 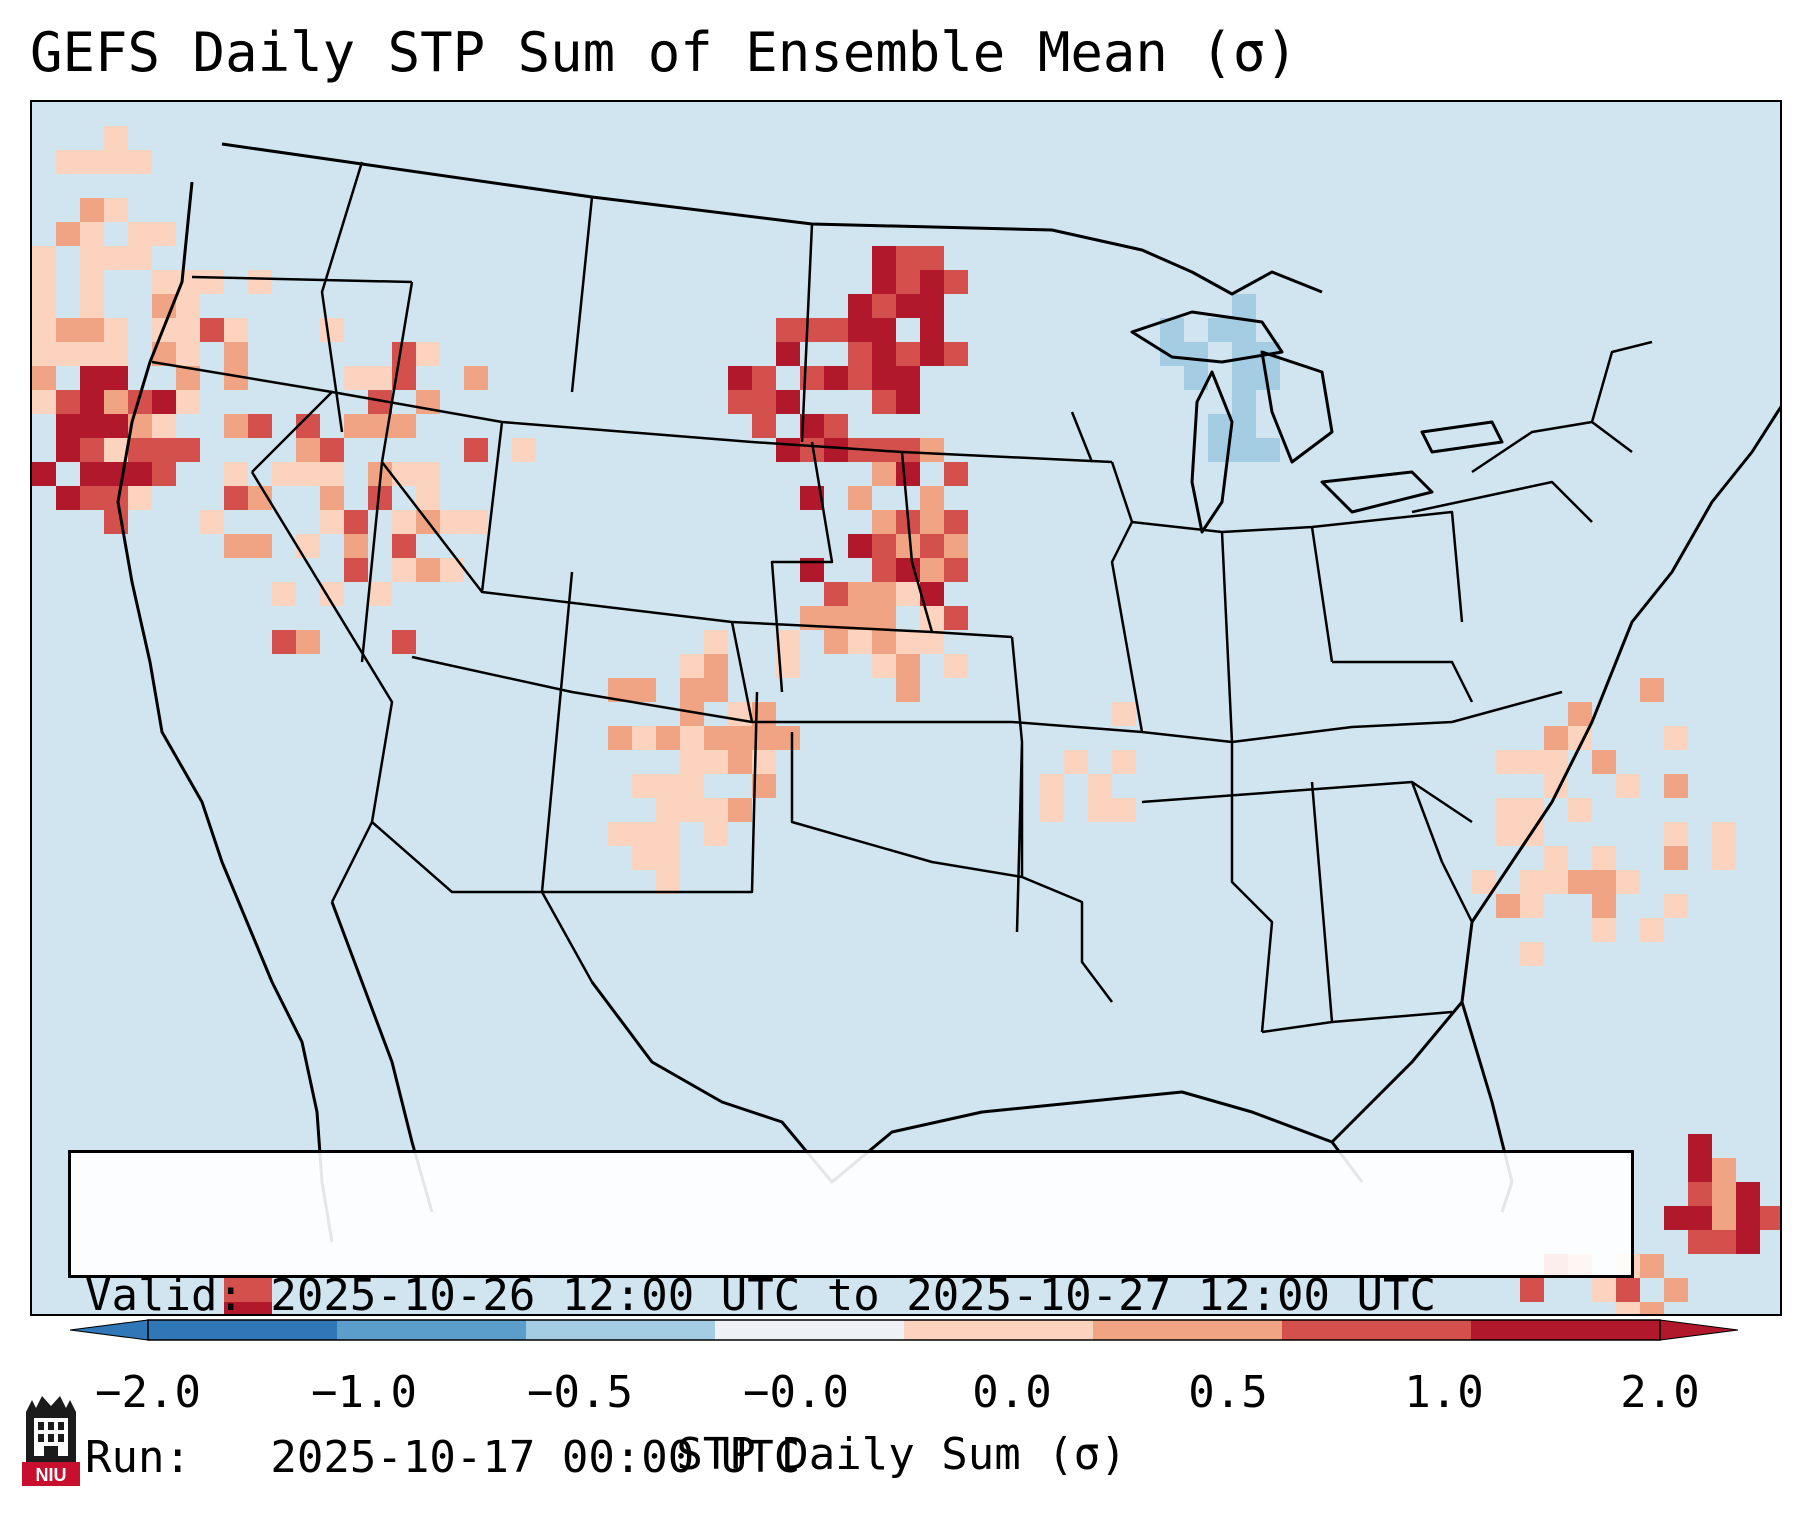 I want to click on colorbar-tick-label: −0.0, so click(x=796, y=1392).